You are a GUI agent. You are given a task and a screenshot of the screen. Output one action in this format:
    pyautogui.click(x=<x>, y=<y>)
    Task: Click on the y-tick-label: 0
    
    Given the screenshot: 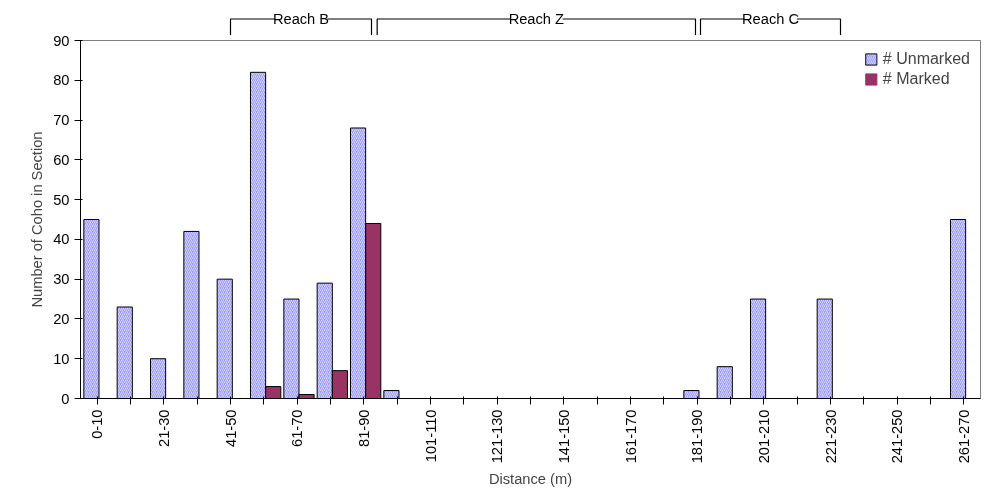 What is the action you would take?
    pyautogui.click(x=65, y=398)
    